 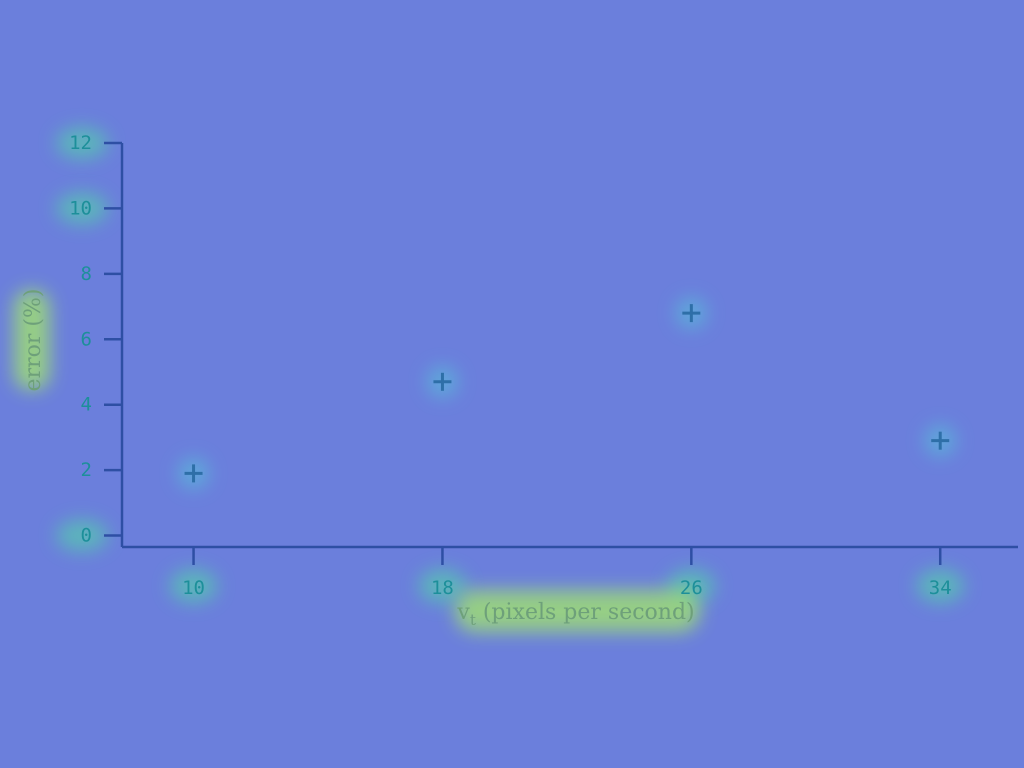 I want to click on y-tick-label: 0, so click(x=86, y=536).